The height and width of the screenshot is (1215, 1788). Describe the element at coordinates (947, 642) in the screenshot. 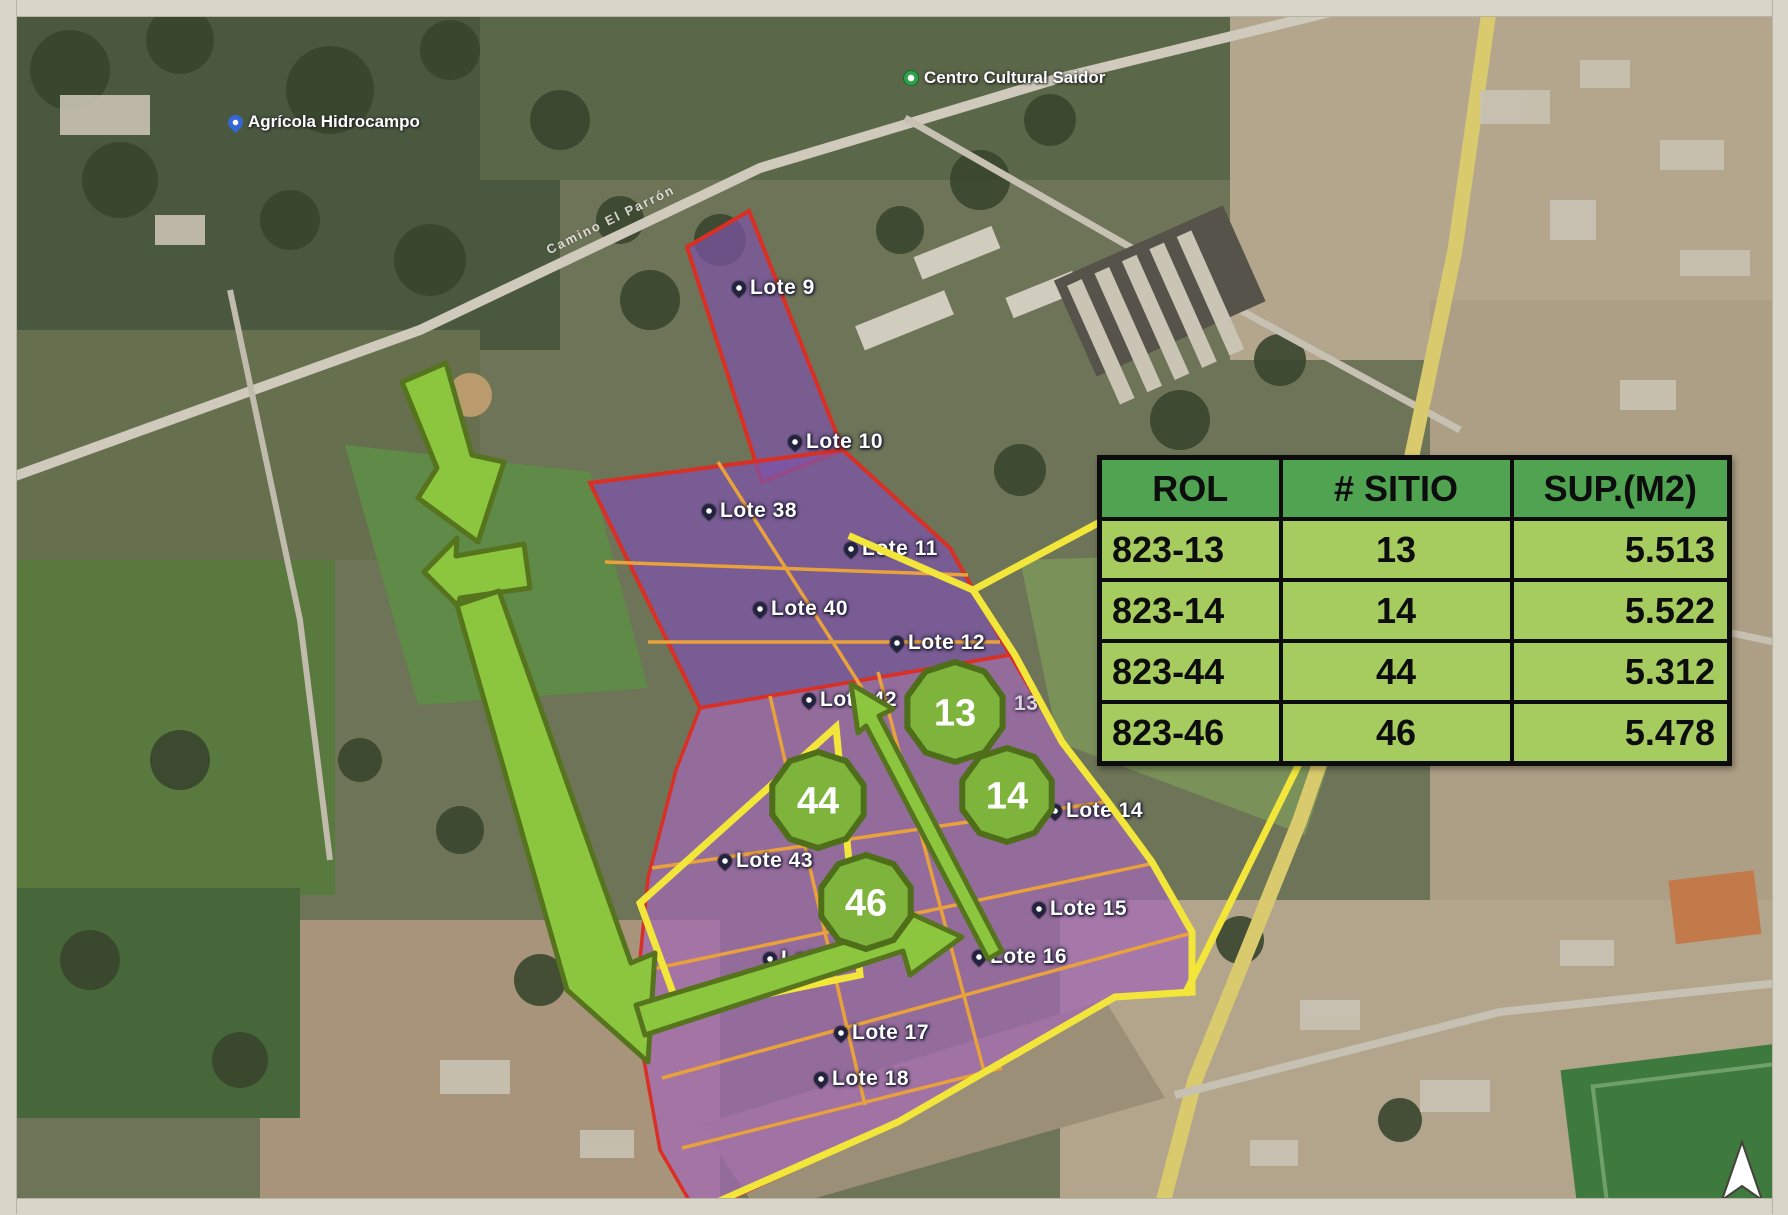

I see `lot-label-text: Lote 12` at that location.